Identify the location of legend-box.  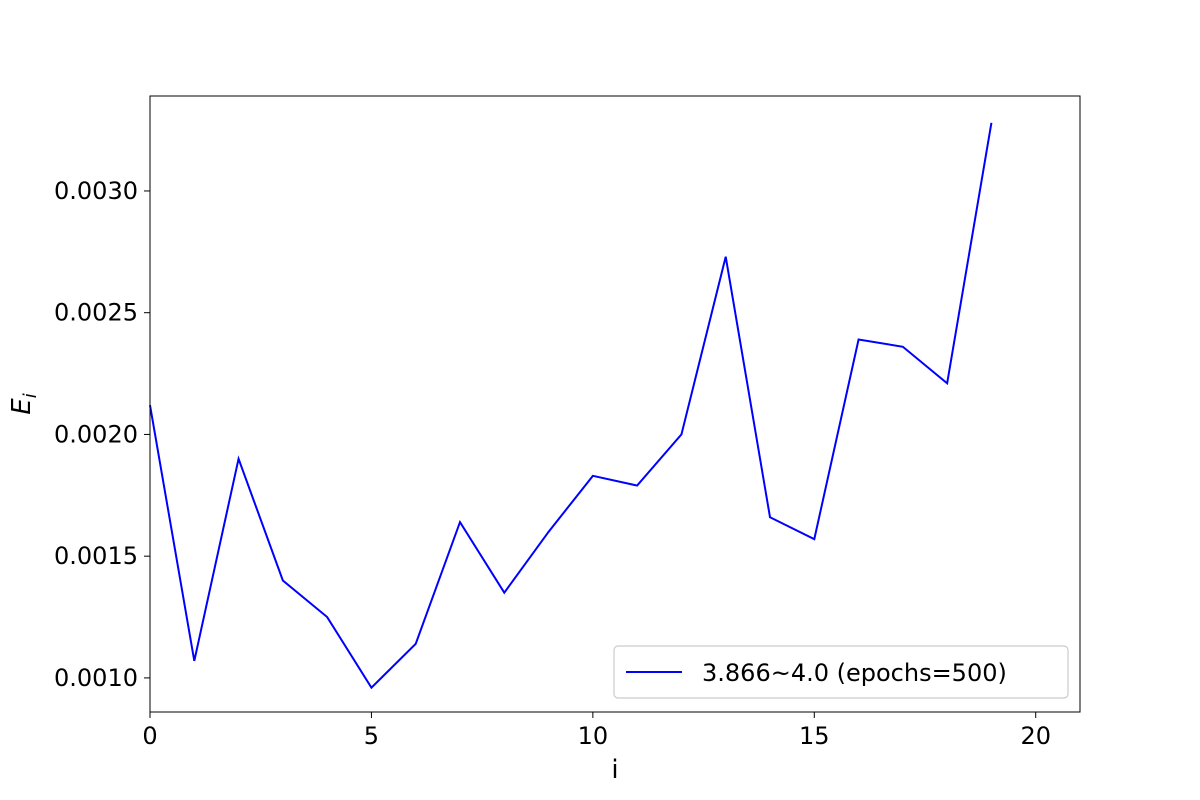
(841, 672).